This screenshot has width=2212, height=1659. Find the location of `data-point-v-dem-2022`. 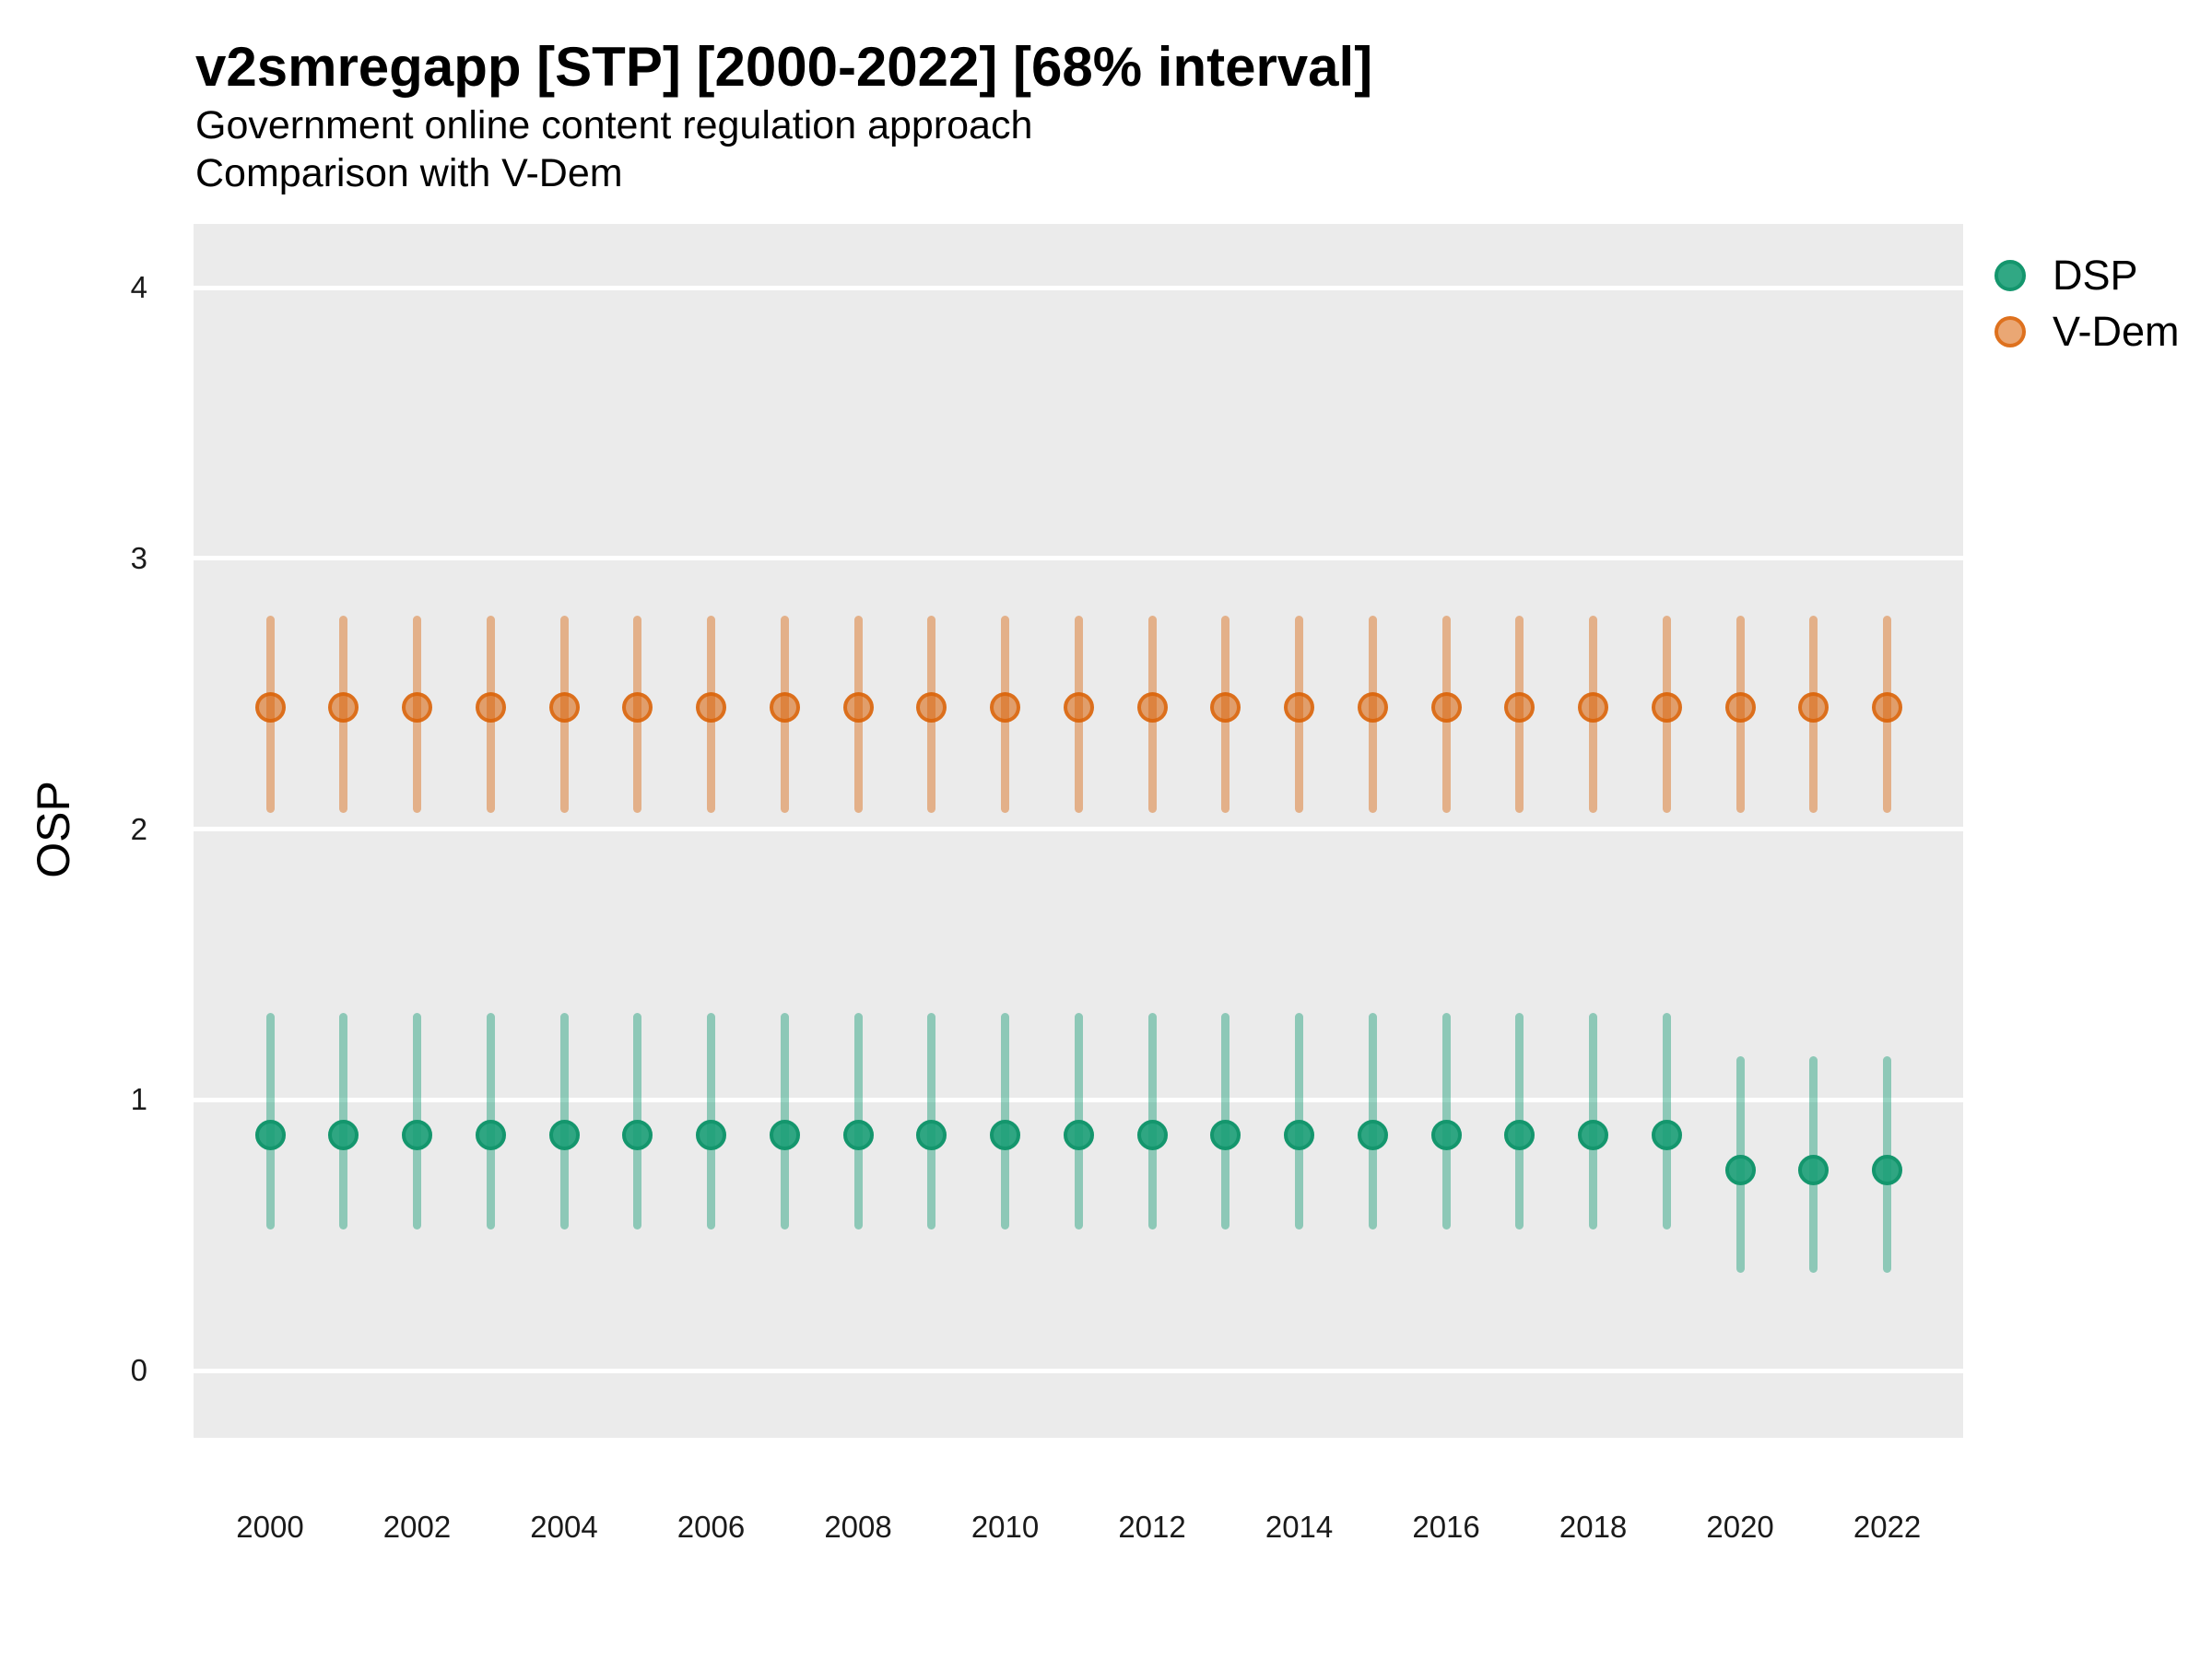

data-point-v-dem-2022 is located at coordinates (1887, 707).